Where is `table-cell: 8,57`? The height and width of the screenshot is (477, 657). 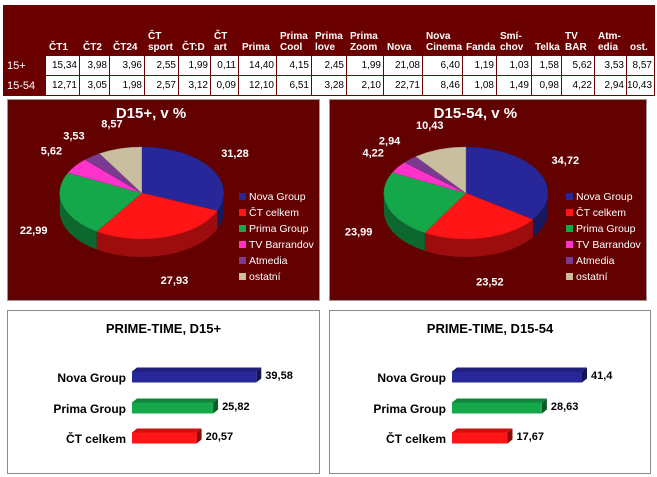 table-cell: 8,57 is located at coordinates (640, 65).